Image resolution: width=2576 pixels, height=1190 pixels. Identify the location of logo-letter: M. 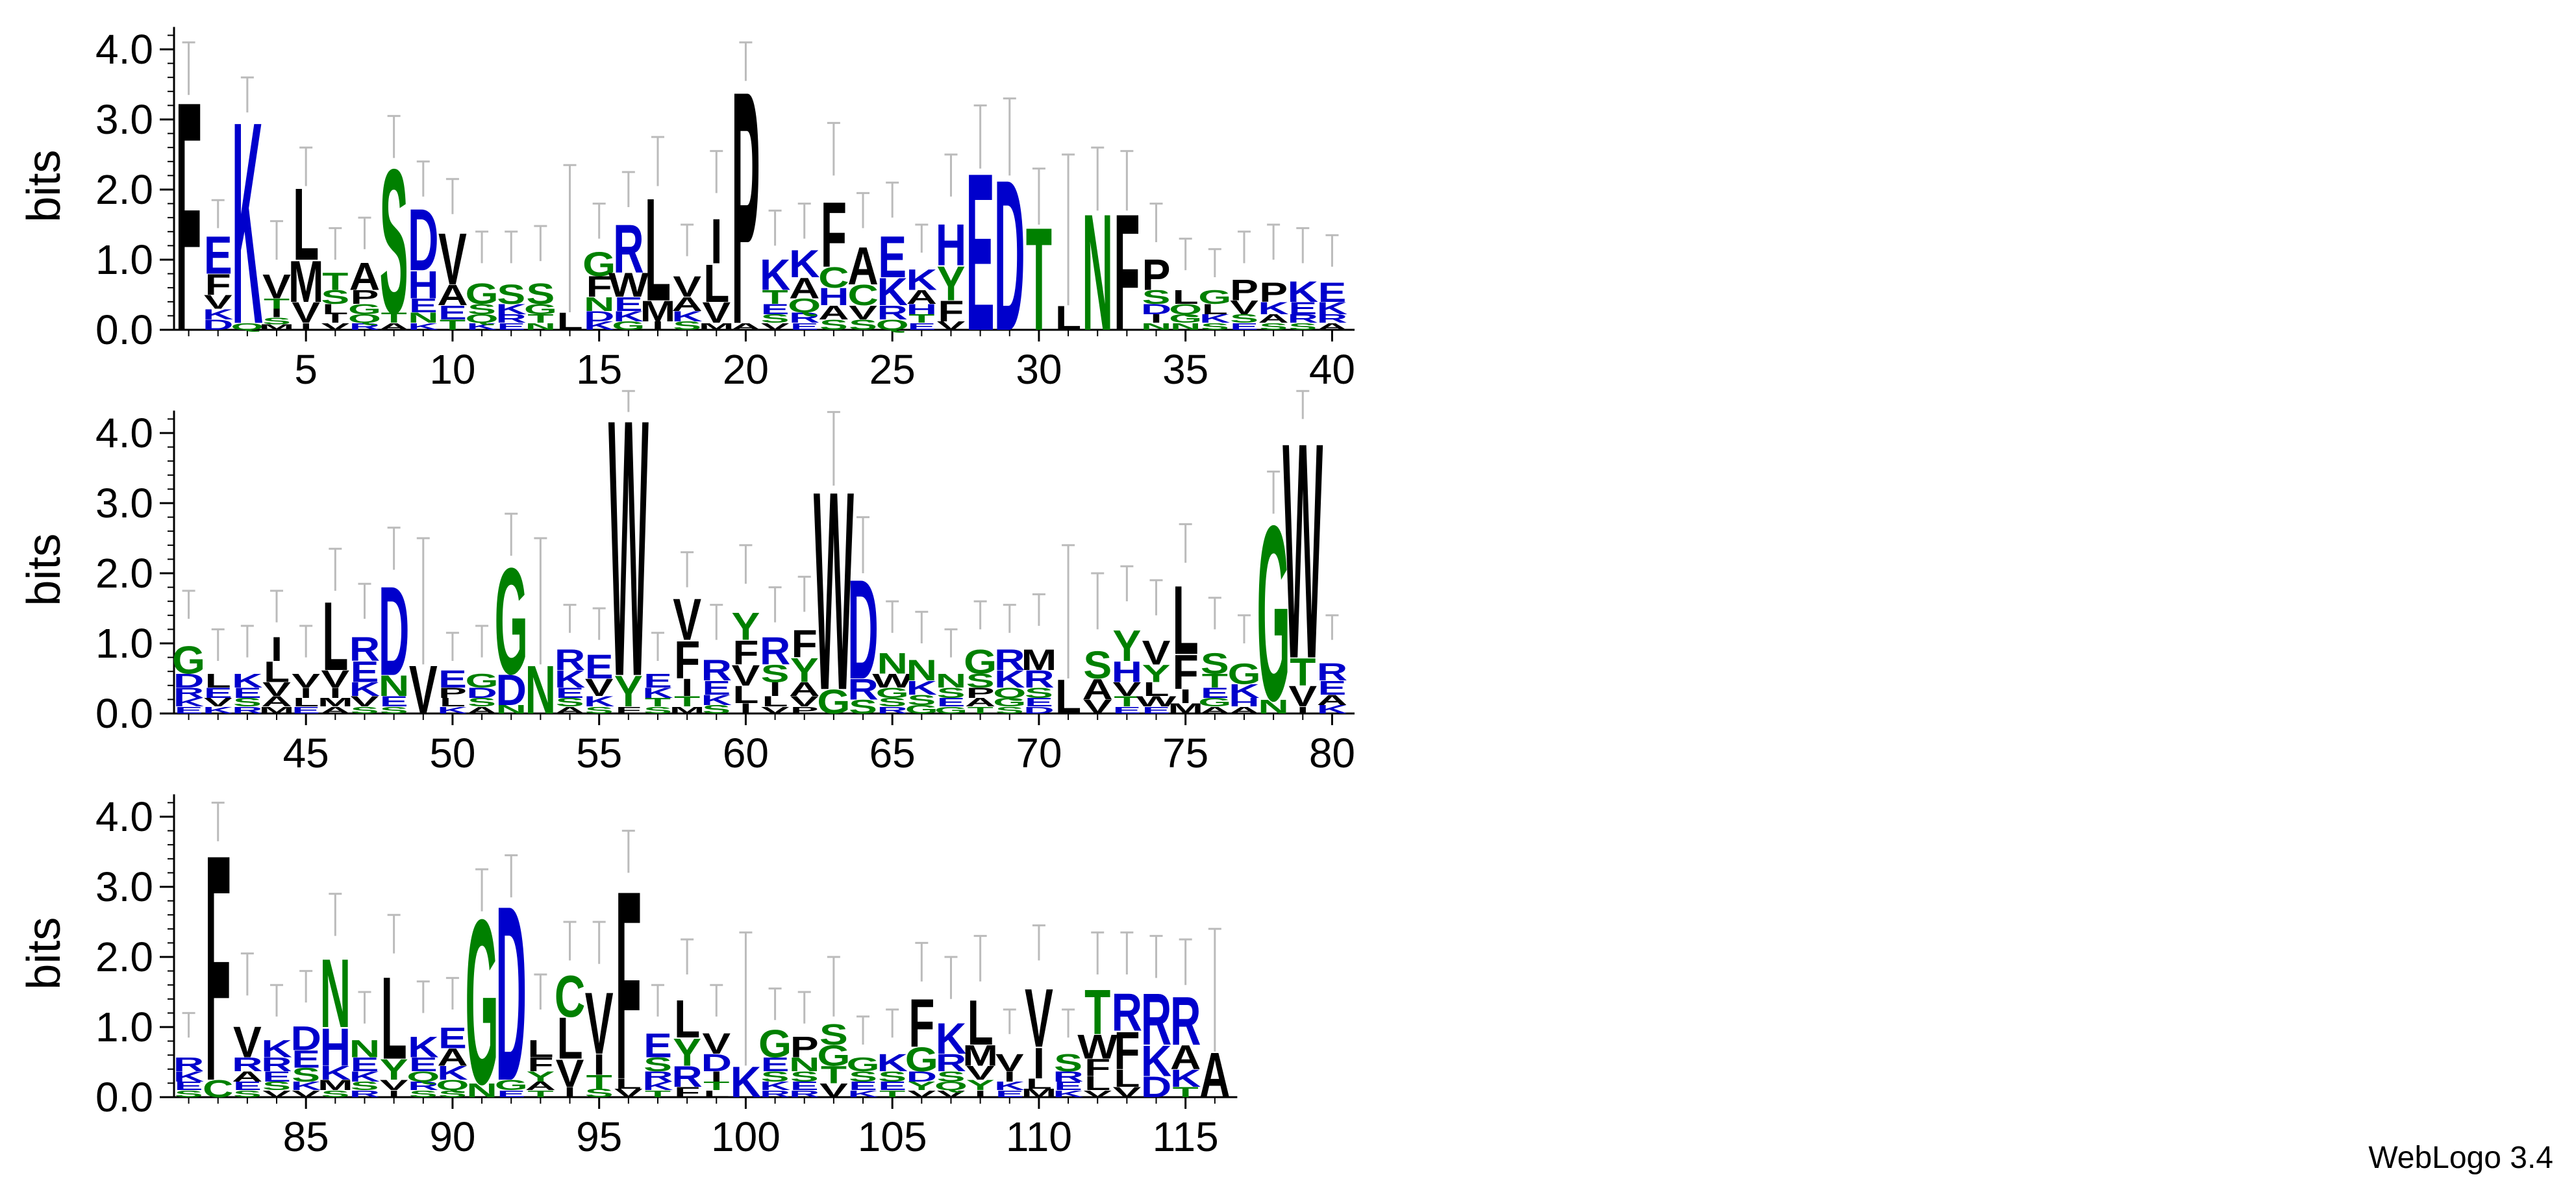
(306, 281).